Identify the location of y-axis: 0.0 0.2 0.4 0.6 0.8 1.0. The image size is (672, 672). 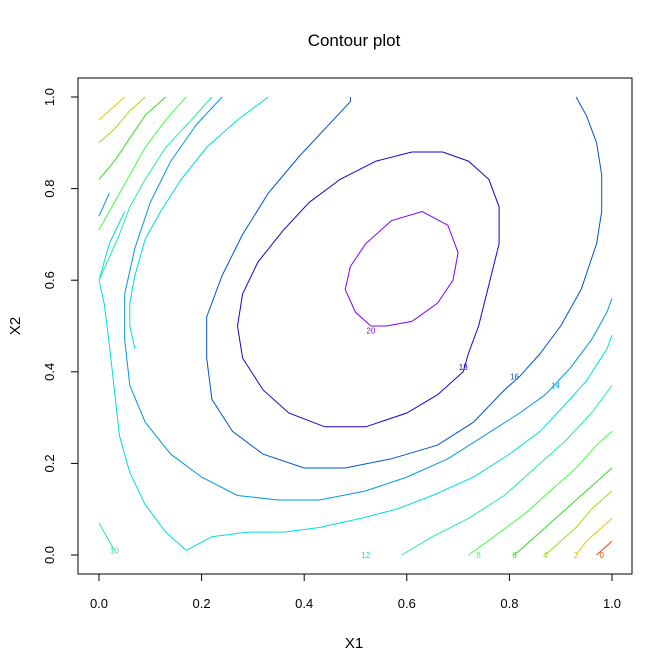
(60, 326).